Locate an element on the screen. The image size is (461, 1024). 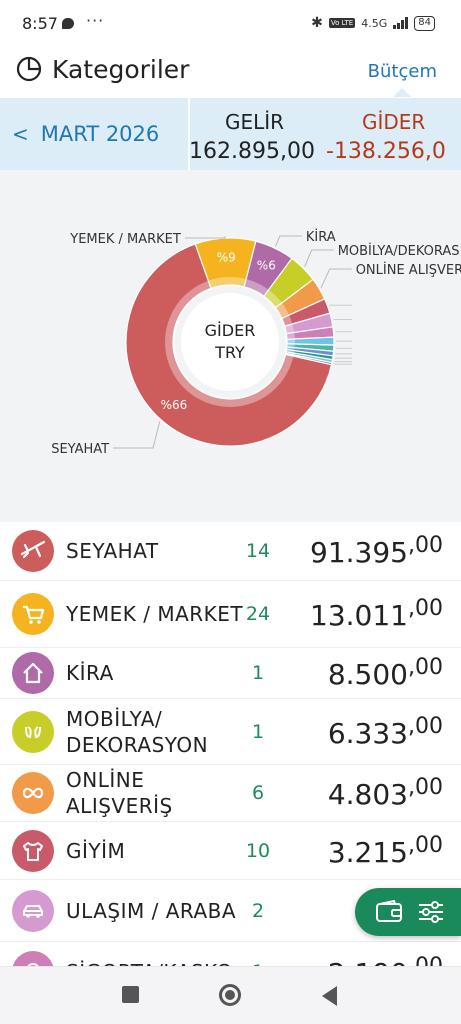
amount-integer: 8.500 is located at coordinates (367, 674).